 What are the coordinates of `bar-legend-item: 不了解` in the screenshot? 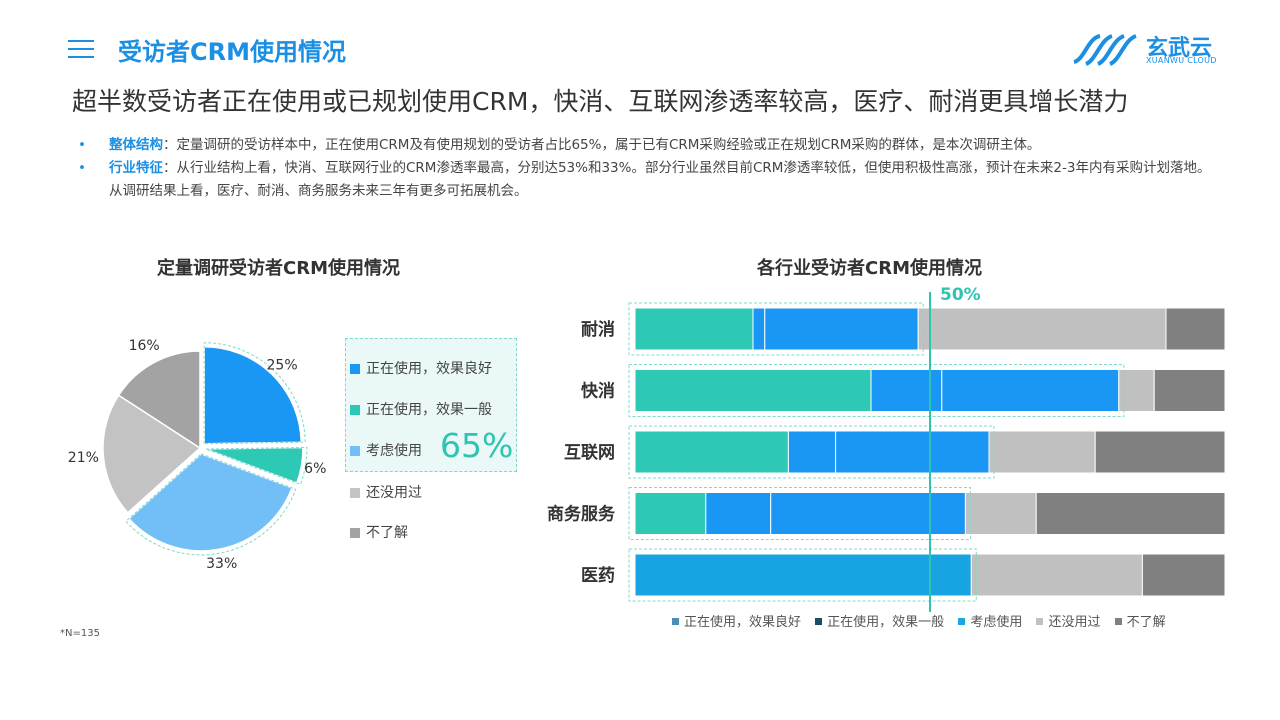 It's located at (1140, 622).